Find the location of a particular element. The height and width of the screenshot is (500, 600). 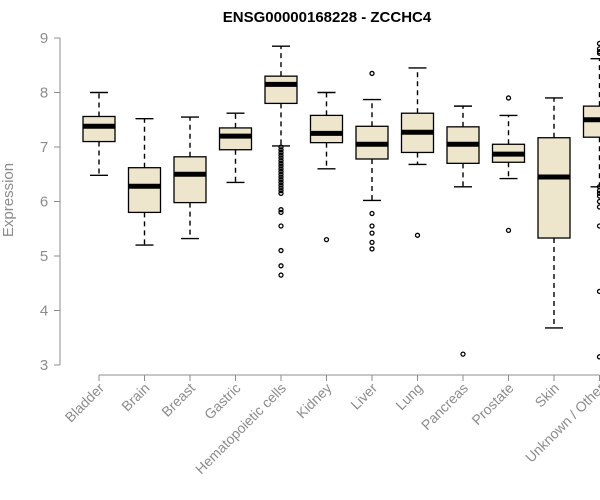

box-skin is located at coordinates (554, 213).